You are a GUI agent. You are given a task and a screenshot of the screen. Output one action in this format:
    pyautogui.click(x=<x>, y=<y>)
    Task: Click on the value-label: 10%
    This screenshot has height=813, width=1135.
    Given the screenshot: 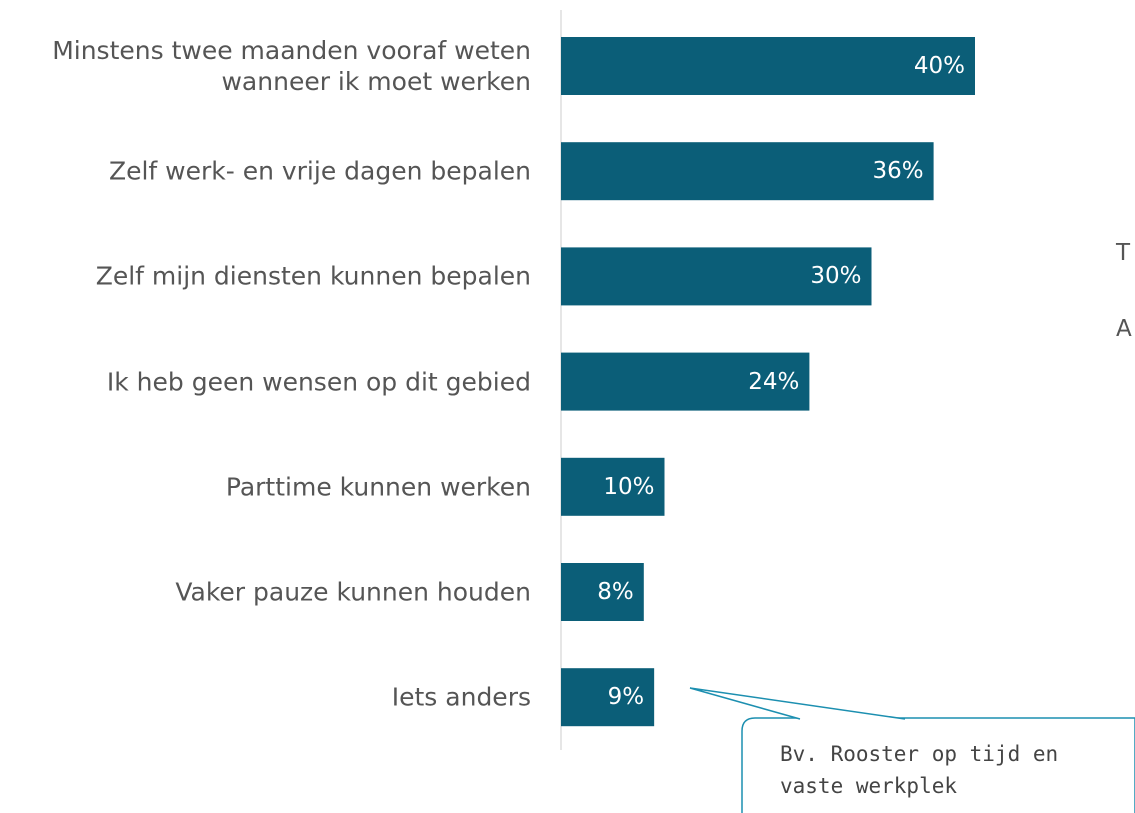 What is the action you would take?
    pyautogui.click(x=629, y=486)
    